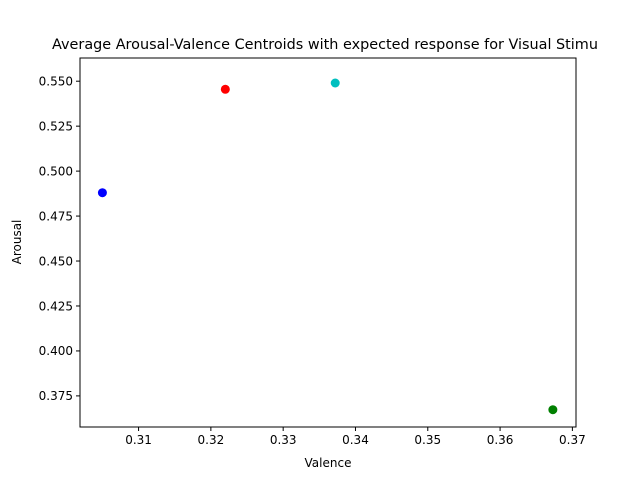  What do you see at coordinates (283, 440) in the screenshot?
I see `x-tick-label: 0.33` at bounding box center [283, 440].